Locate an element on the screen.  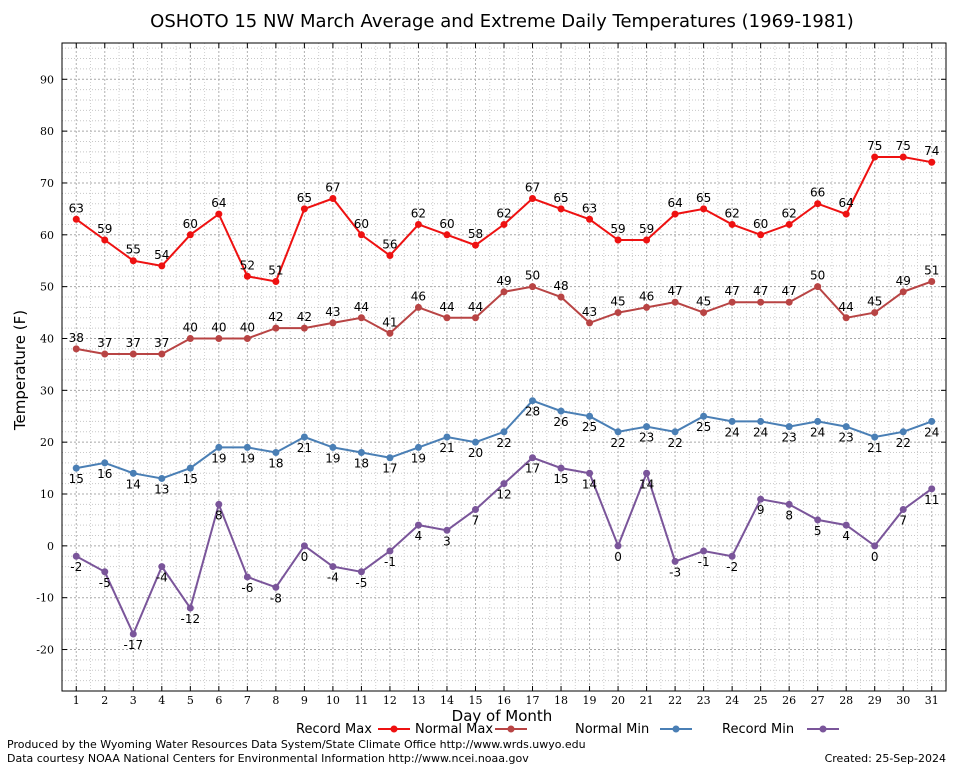
x-tick-label: 6 is located at coordinates (218, 700).